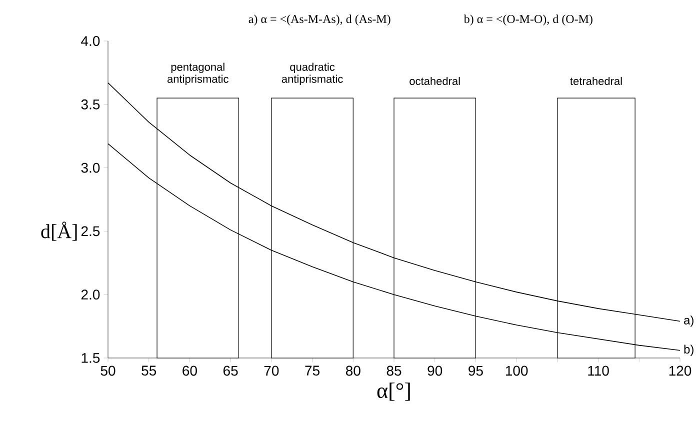  I want to click on x-tick-label: 90, so click(435, 371).